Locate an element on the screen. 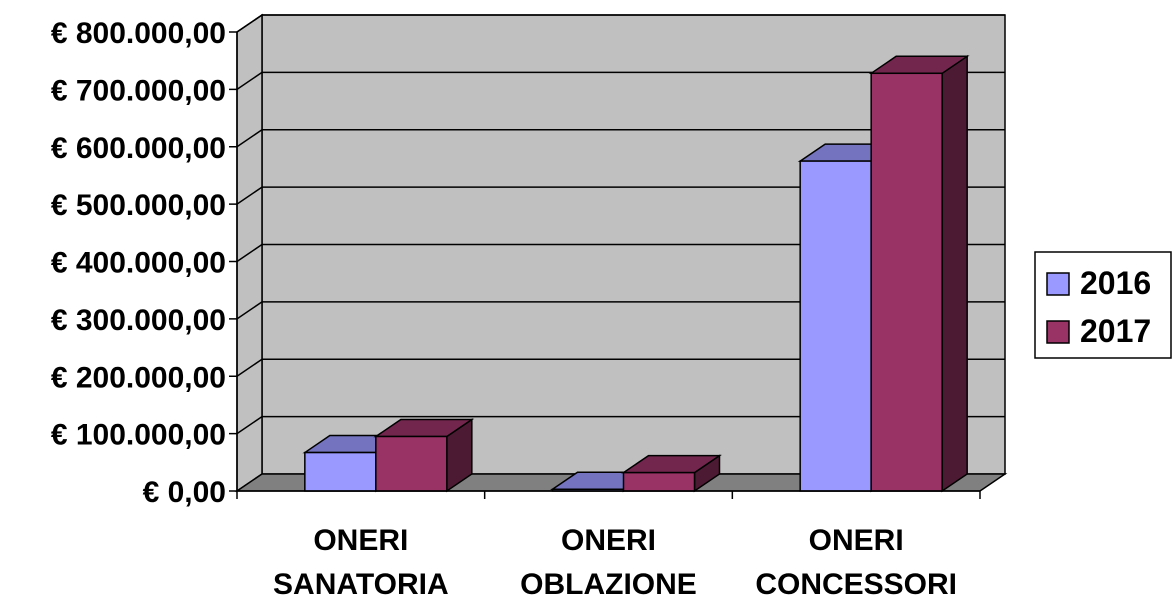  y-tick-label: € 100.000,00 is located at coordinates (138, 435).